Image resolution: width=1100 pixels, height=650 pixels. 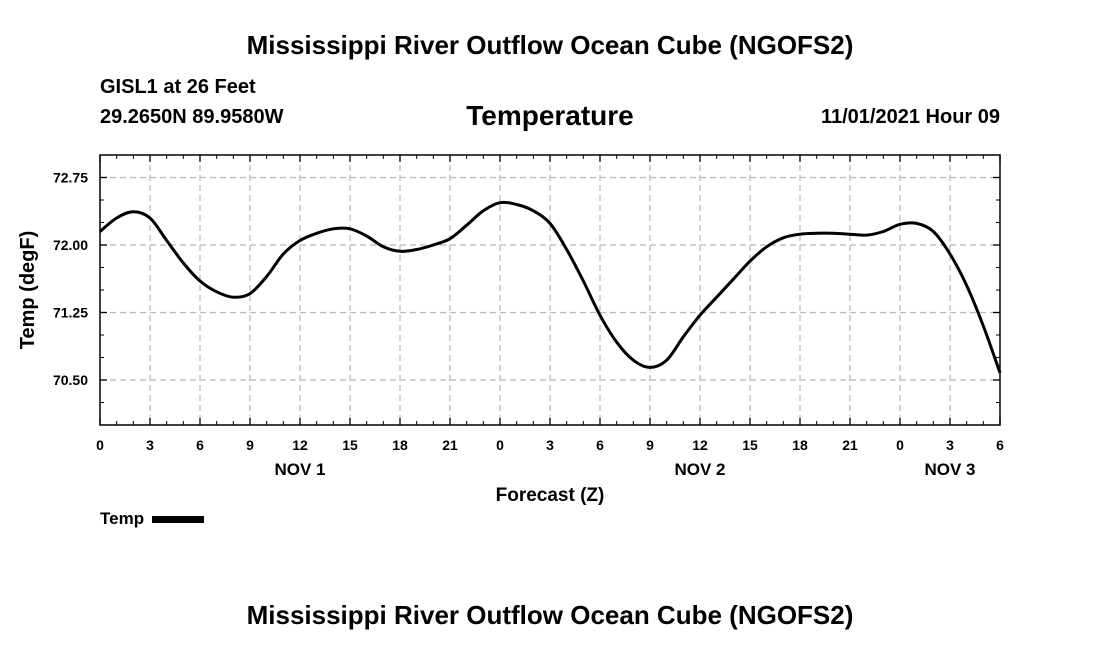 I want to click on forecast-datetime: 11/01/2021 Hour 09, so click(x=910, y=117).